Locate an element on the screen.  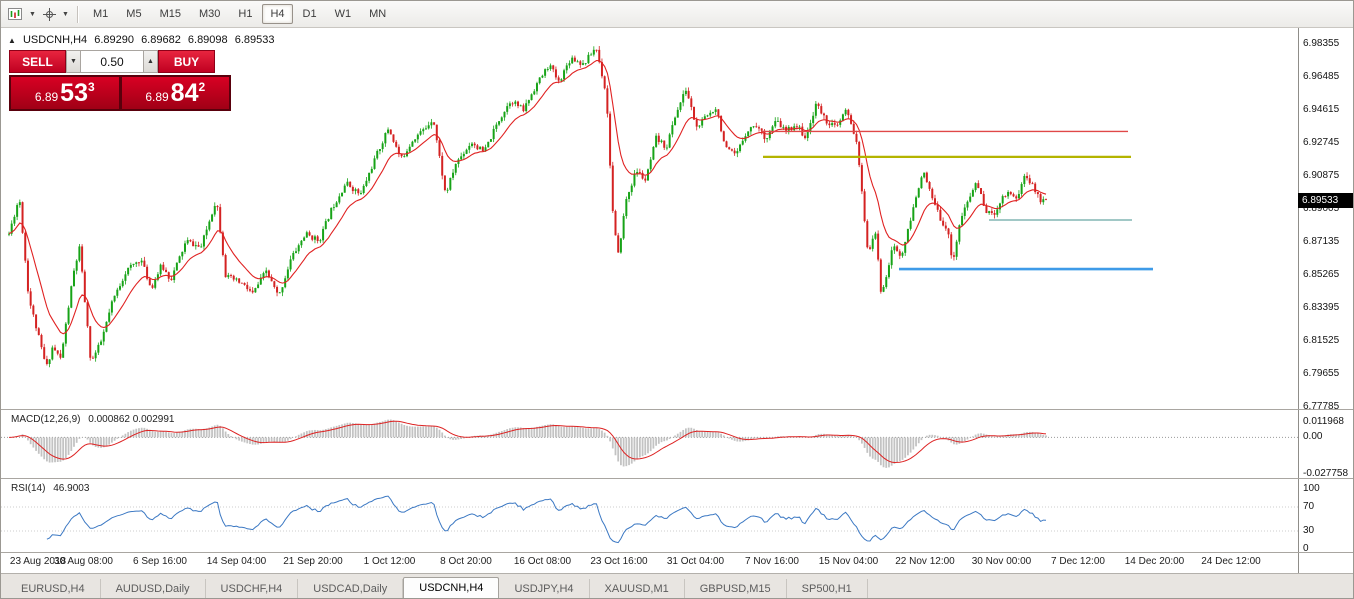
chart-tab-usdcad-daily: USDCAD,Daily is located at coordinates (351, 588).